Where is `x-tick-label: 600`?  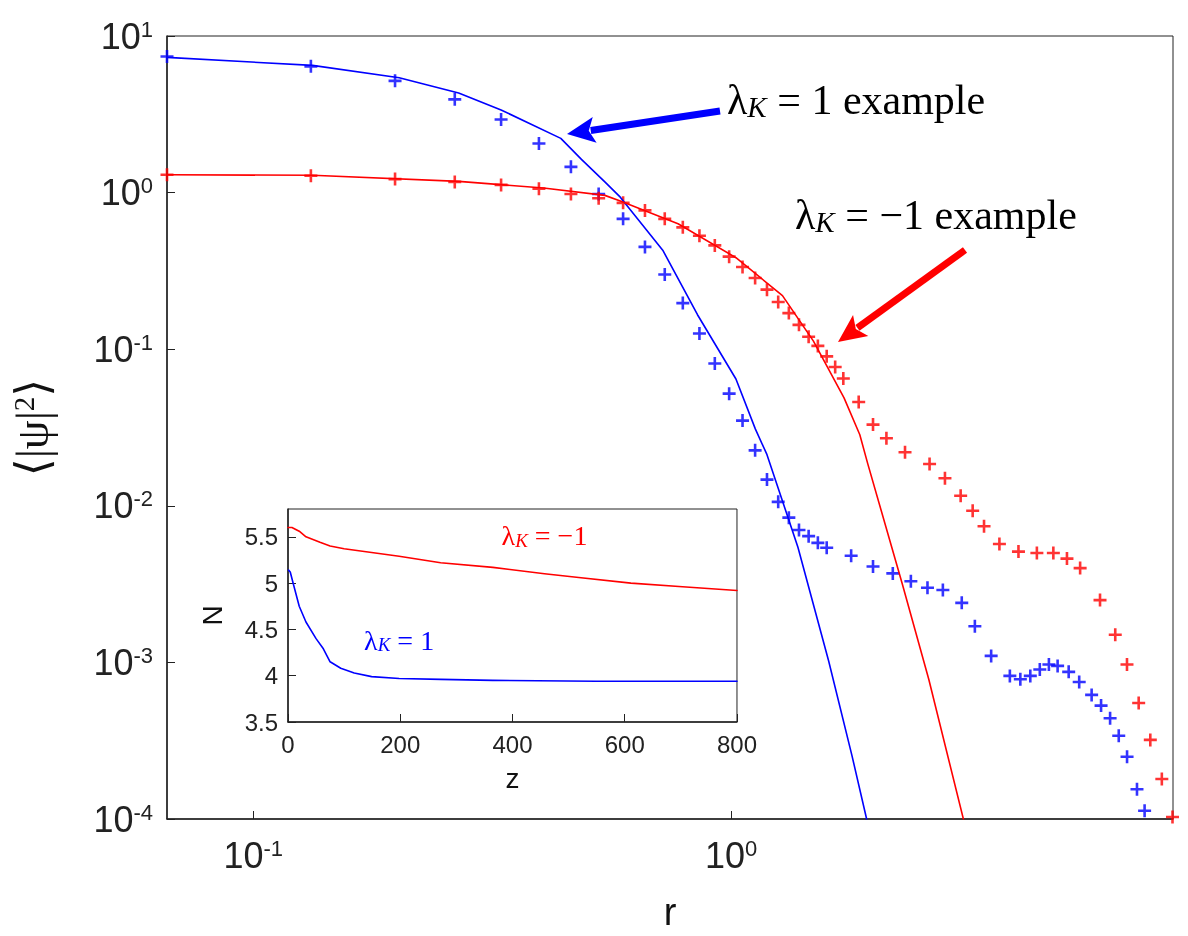 x-tick-label: 600 is located at coordinates (624, 744).